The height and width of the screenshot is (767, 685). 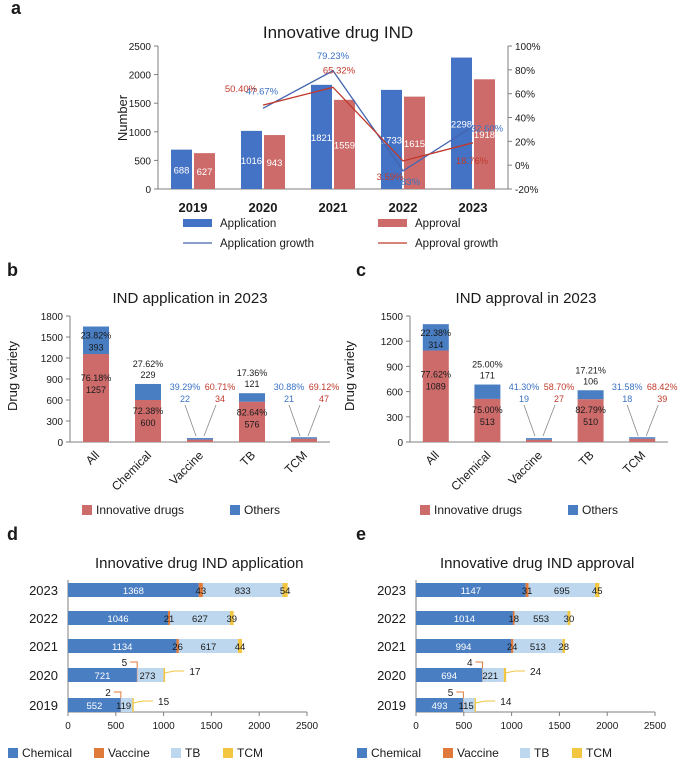 I want to click on y-tick-label: 2022, so click(x=391, y=618).